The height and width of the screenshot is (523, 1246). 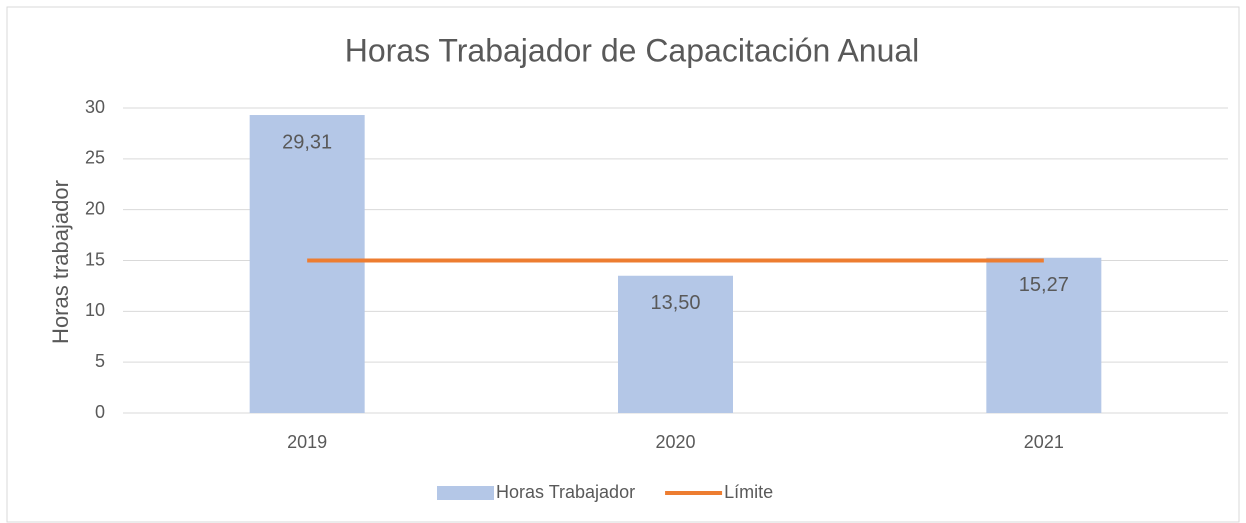 What do you see at coordinates (95, 259) in the screenshot?
I see `y-tick-label: 15` at bounding box center [95, 259].